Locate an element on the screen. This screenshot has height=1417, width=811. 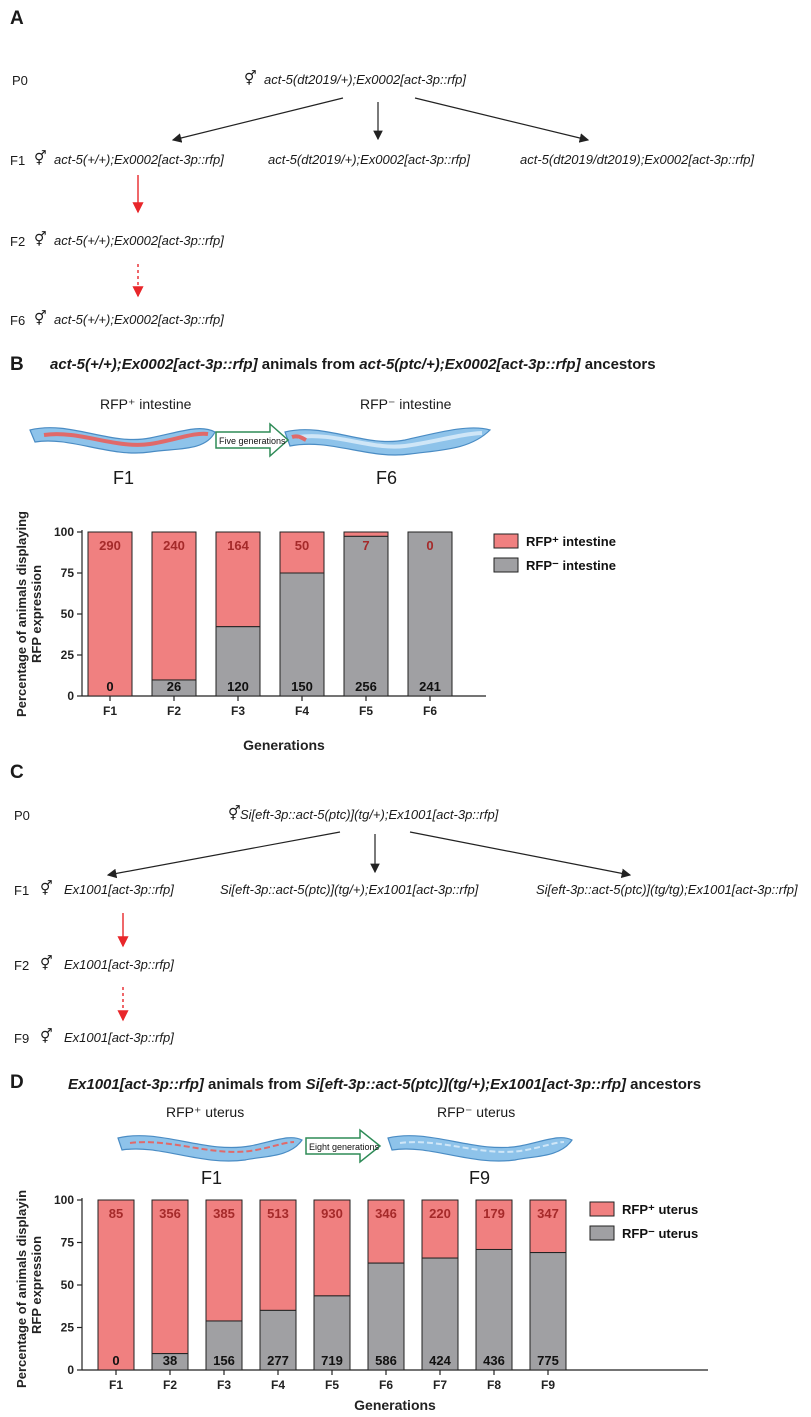
worm-right-label: RFP⁻ intestine is located at coordinates (406, 404).